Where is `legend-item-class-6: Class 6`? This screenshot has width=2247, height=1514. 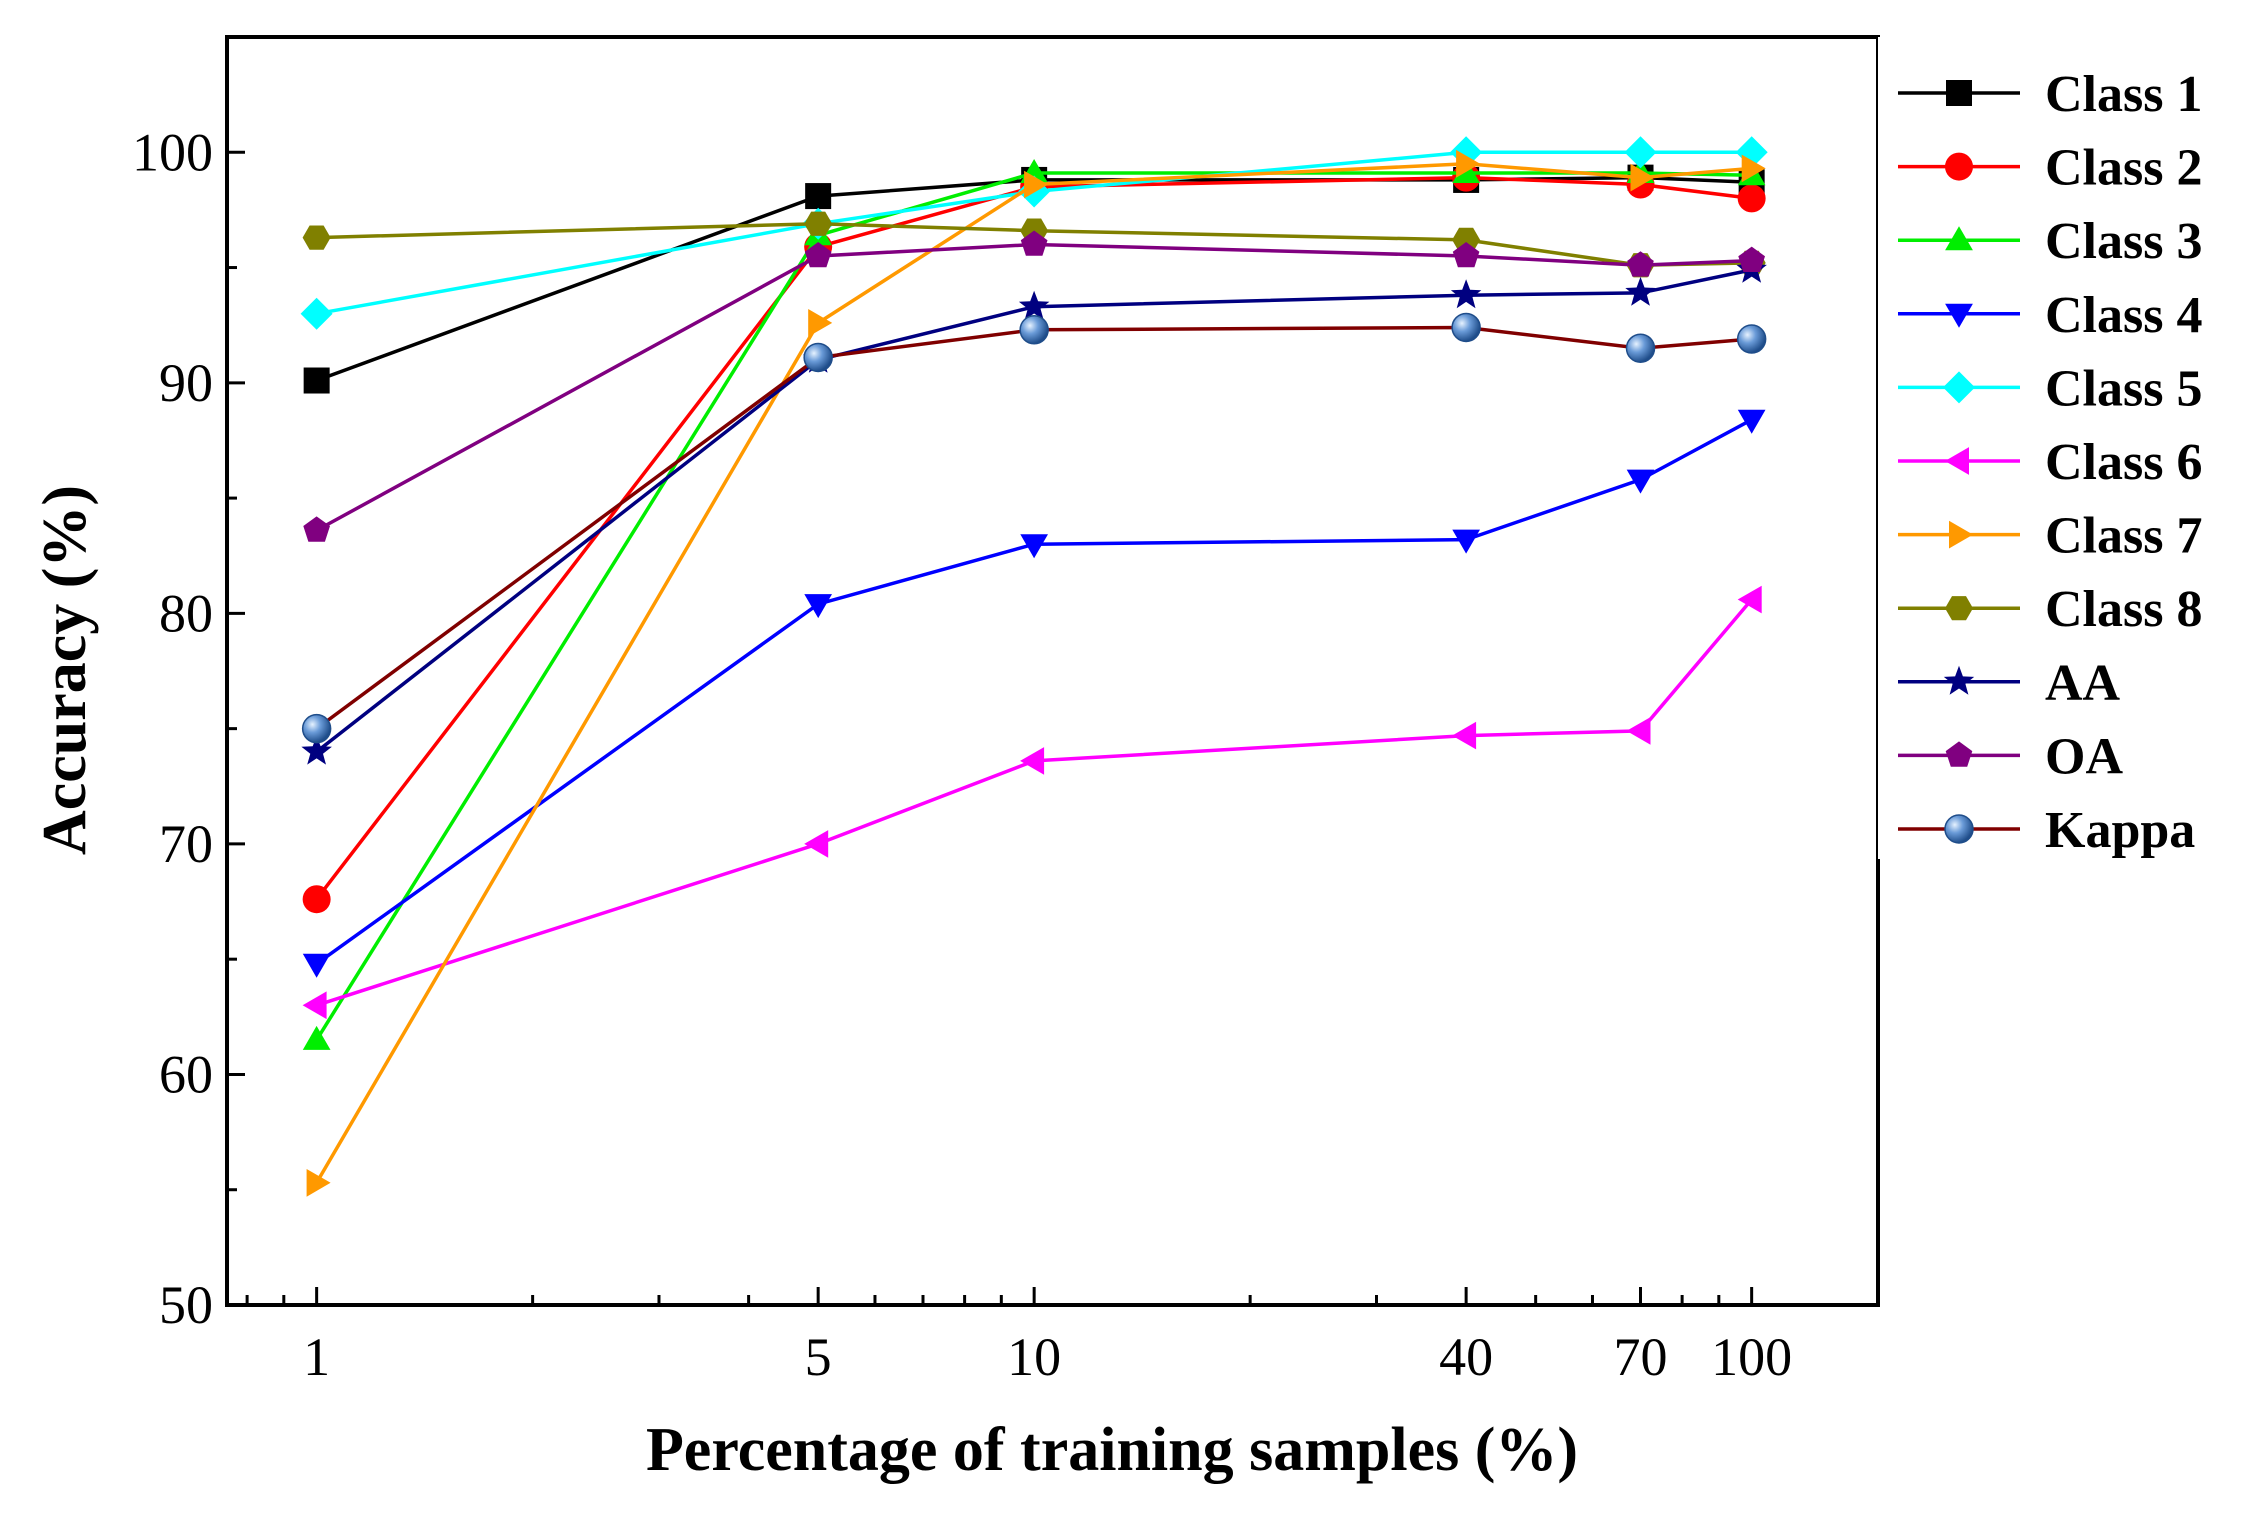
legend-item-class-6: Class 6 is located at coordinates (2050, 462).